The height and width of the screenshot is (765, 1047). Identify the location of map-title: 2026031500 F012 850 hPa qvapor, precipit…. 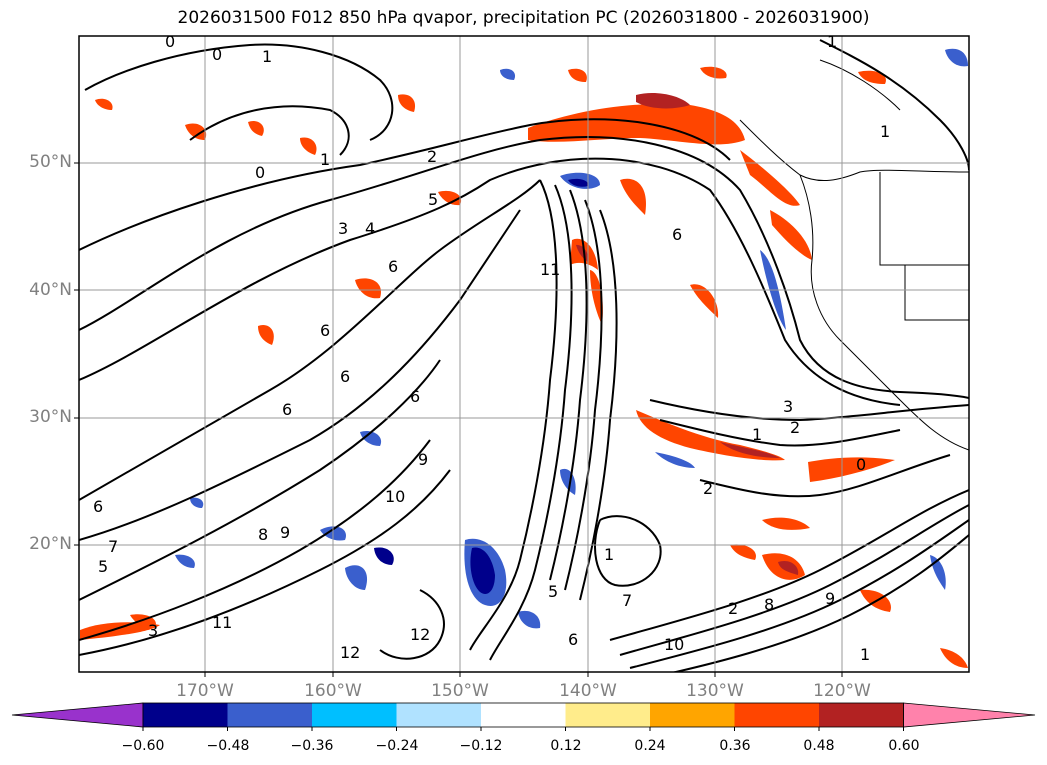
(523, 18).